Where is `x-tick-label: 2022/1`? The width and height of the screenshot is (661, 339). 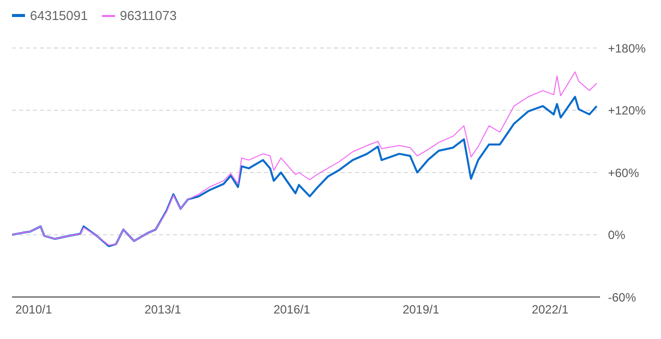 x-tick-label: 2022/1 is located at coordinates (550, 309).